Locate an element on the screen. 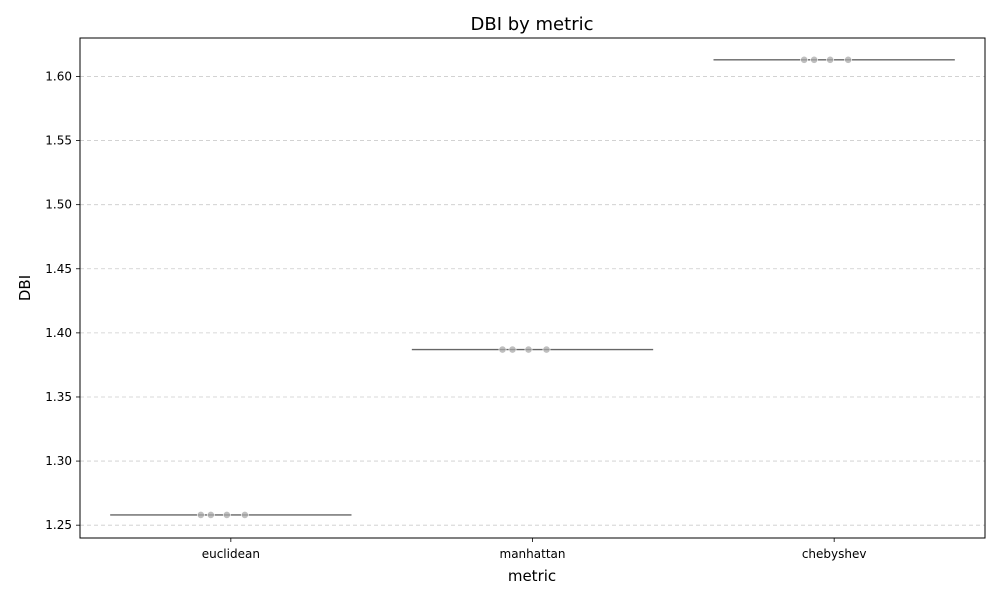 This screenshot has width=1000, height=600. y-tick-label: 1.35 is located at coordinates (58, 397).